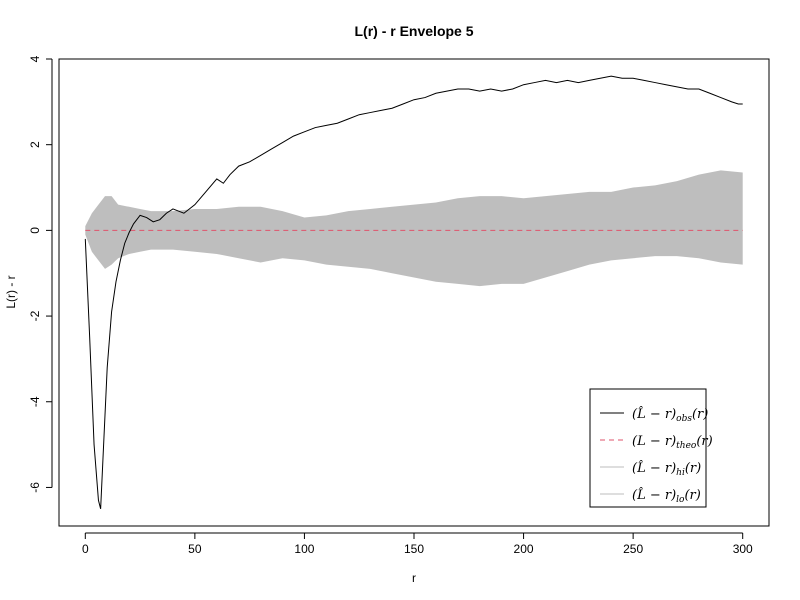 This screenshot has width=800, height=600. I want to click on legend-box, so click(648, 448).